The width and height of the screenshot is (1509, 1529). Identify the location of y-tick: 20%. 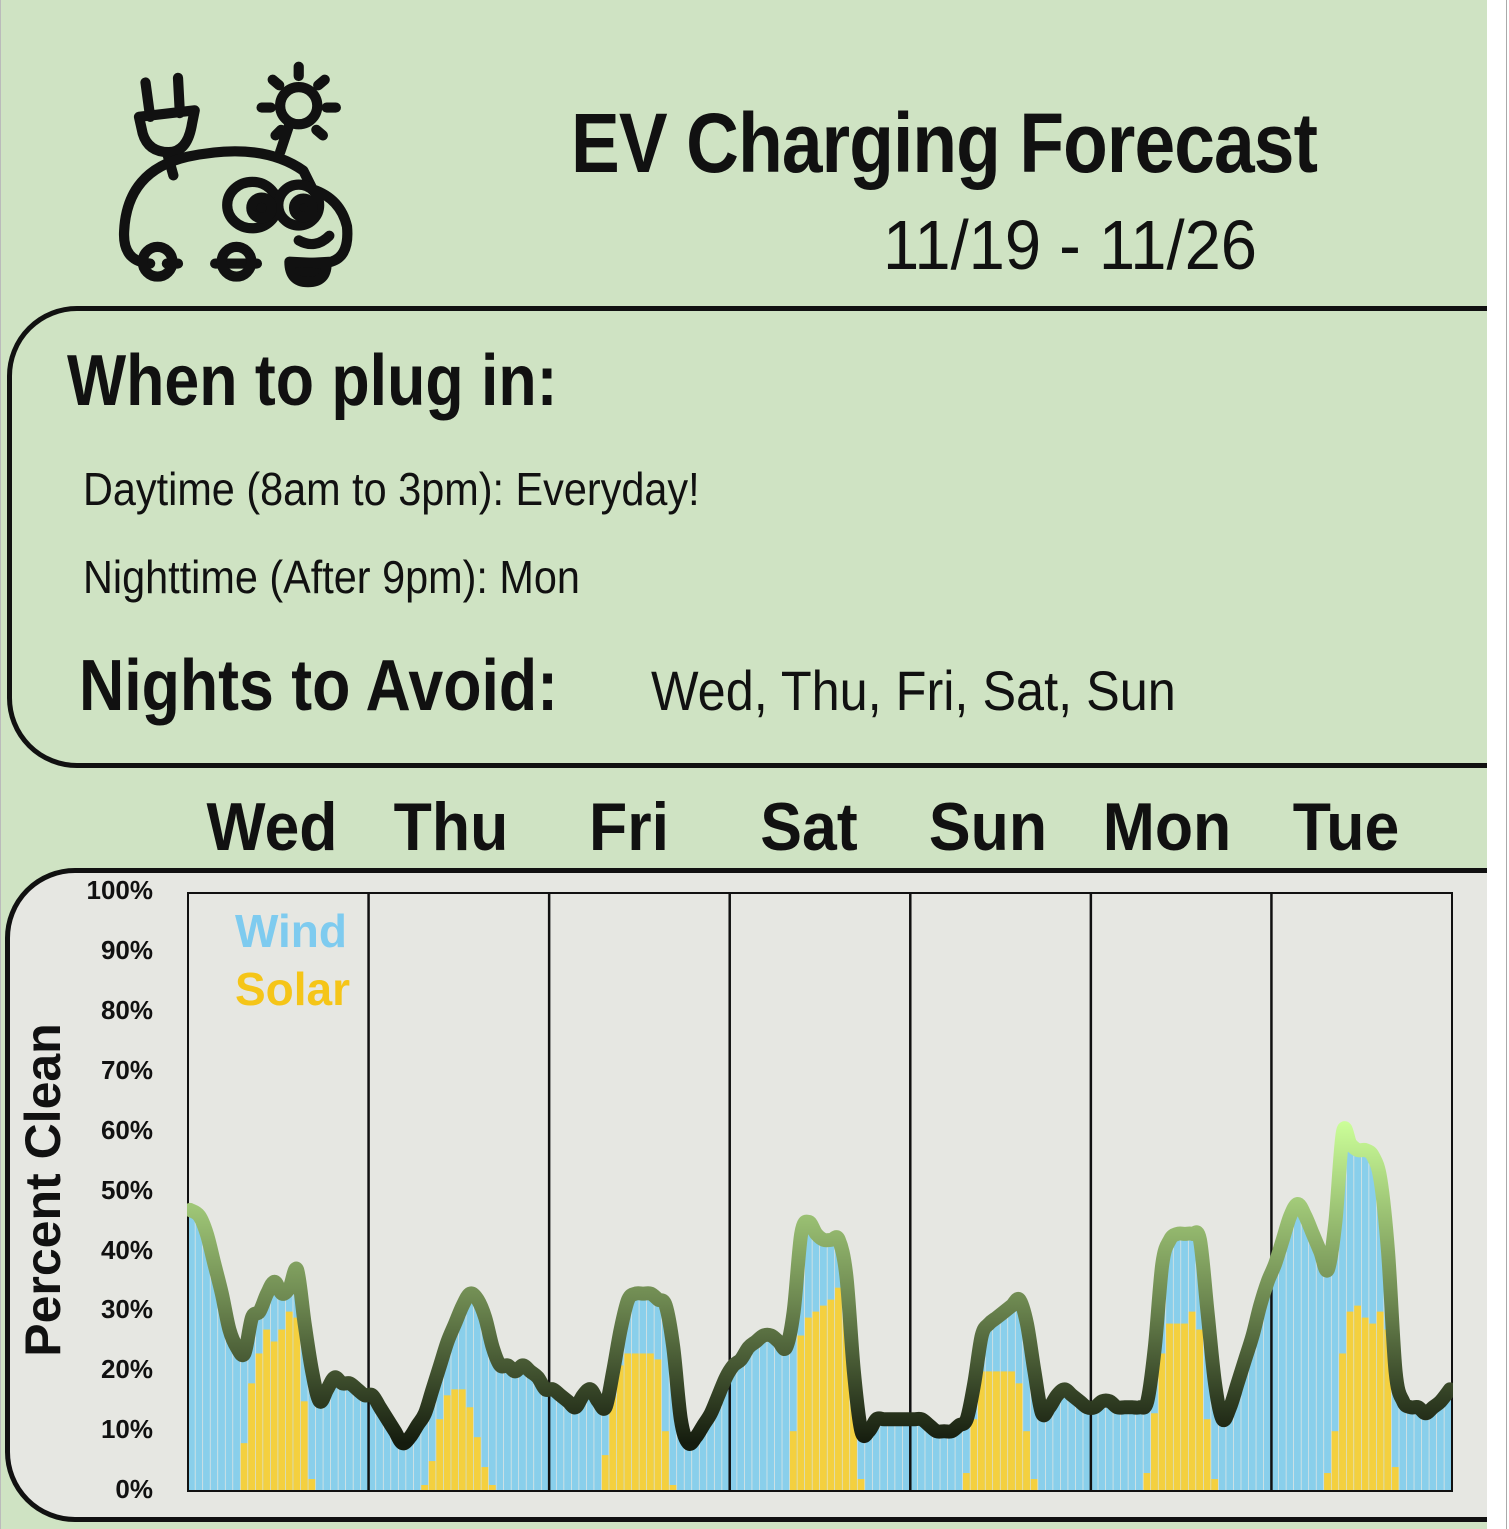
(126, 1369).